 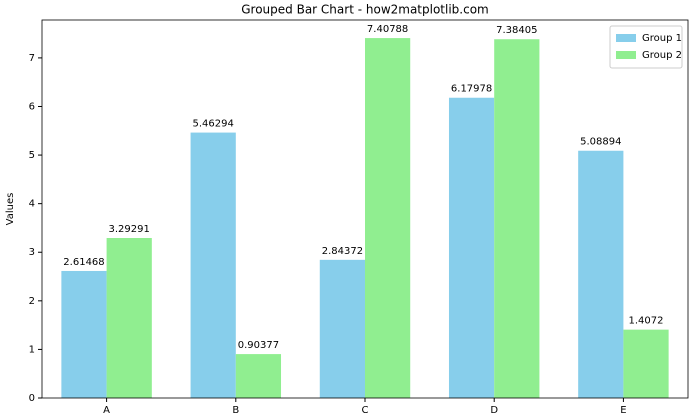 What do you see at coordinates (623, 410) in the screenshot?
I see `x-tick-label: E` at bounding box center [623, 410].